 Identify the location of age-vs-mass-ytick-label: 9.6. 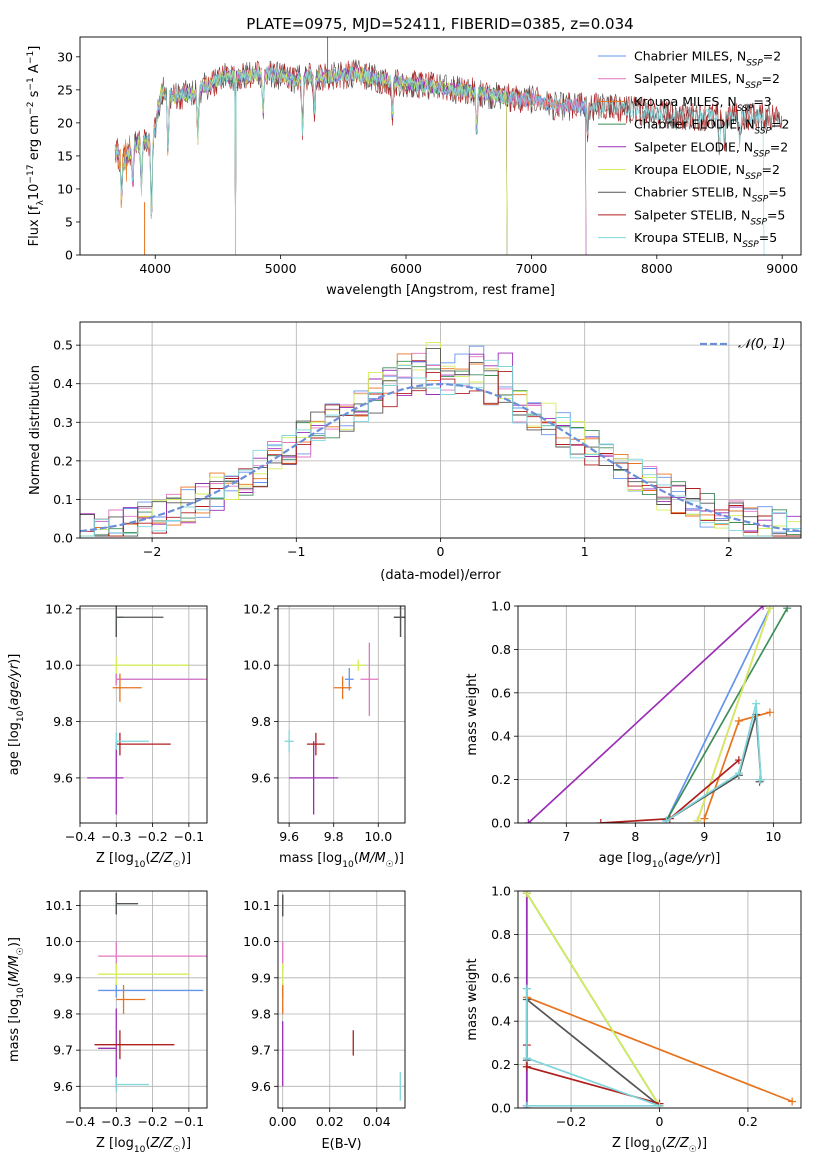
(261, 777).